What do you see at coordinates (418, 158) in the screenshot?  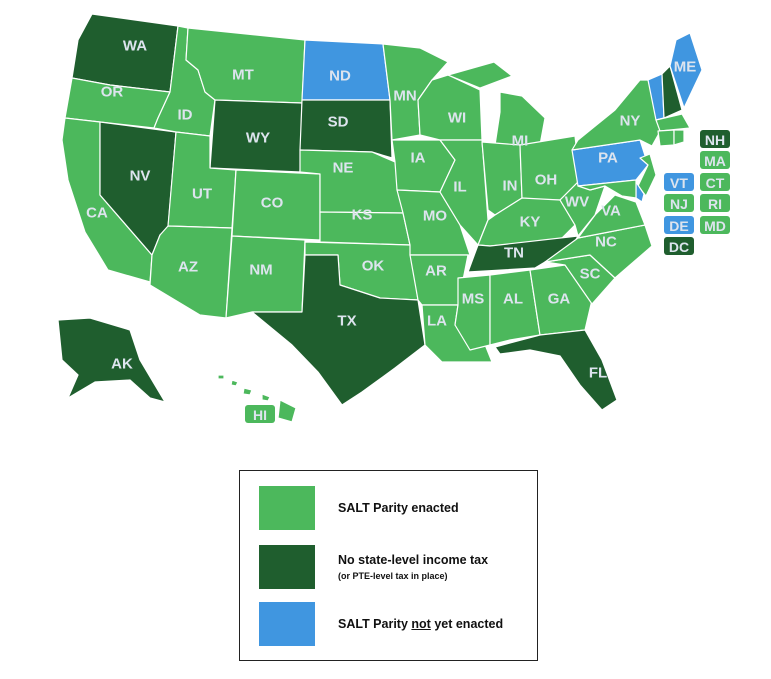 I see `state-label-ia: IA` at bounding box center [418, 158].